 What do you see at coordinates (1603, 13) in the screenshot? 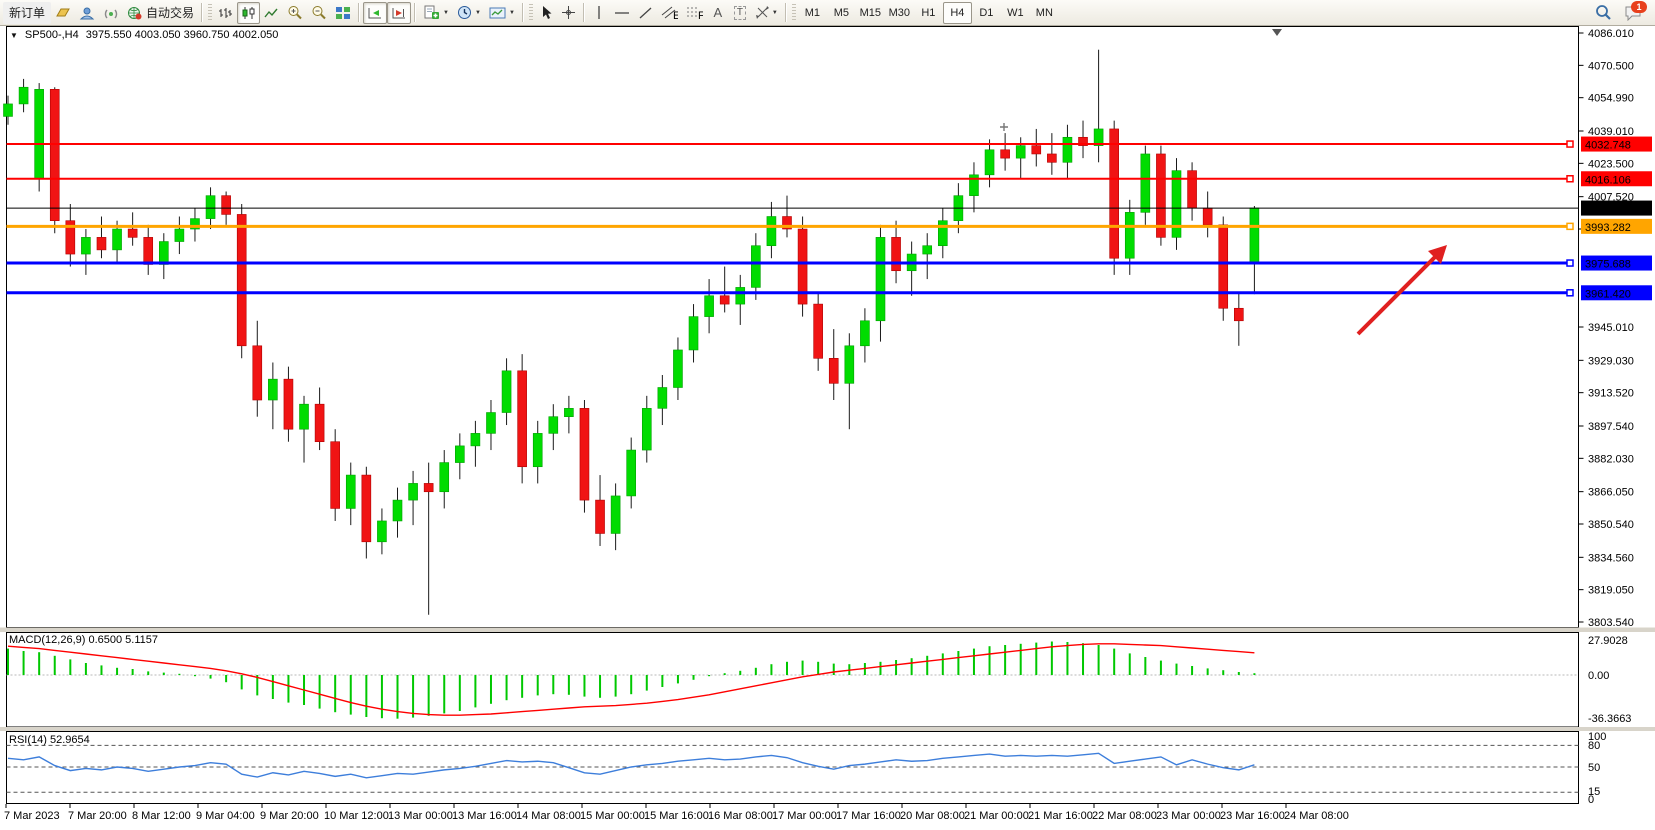
I see `search-icon` at bounding box center [1603, 13].